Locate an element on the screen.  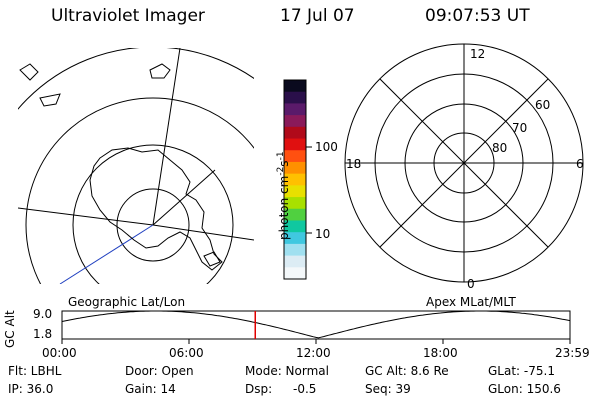
unit-s: s is located at coordinates (284, 163).